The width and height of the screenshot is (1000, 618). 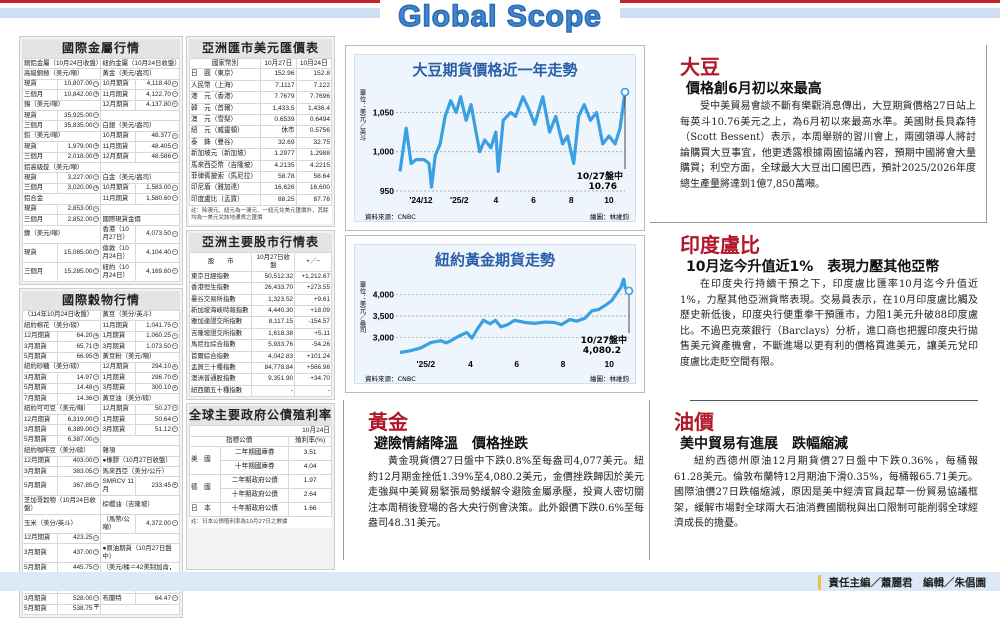 What do you see at coordinates (79, 486) in the screenshot?
I see `row-value: 367.85−` at bounding box center [79, 486].